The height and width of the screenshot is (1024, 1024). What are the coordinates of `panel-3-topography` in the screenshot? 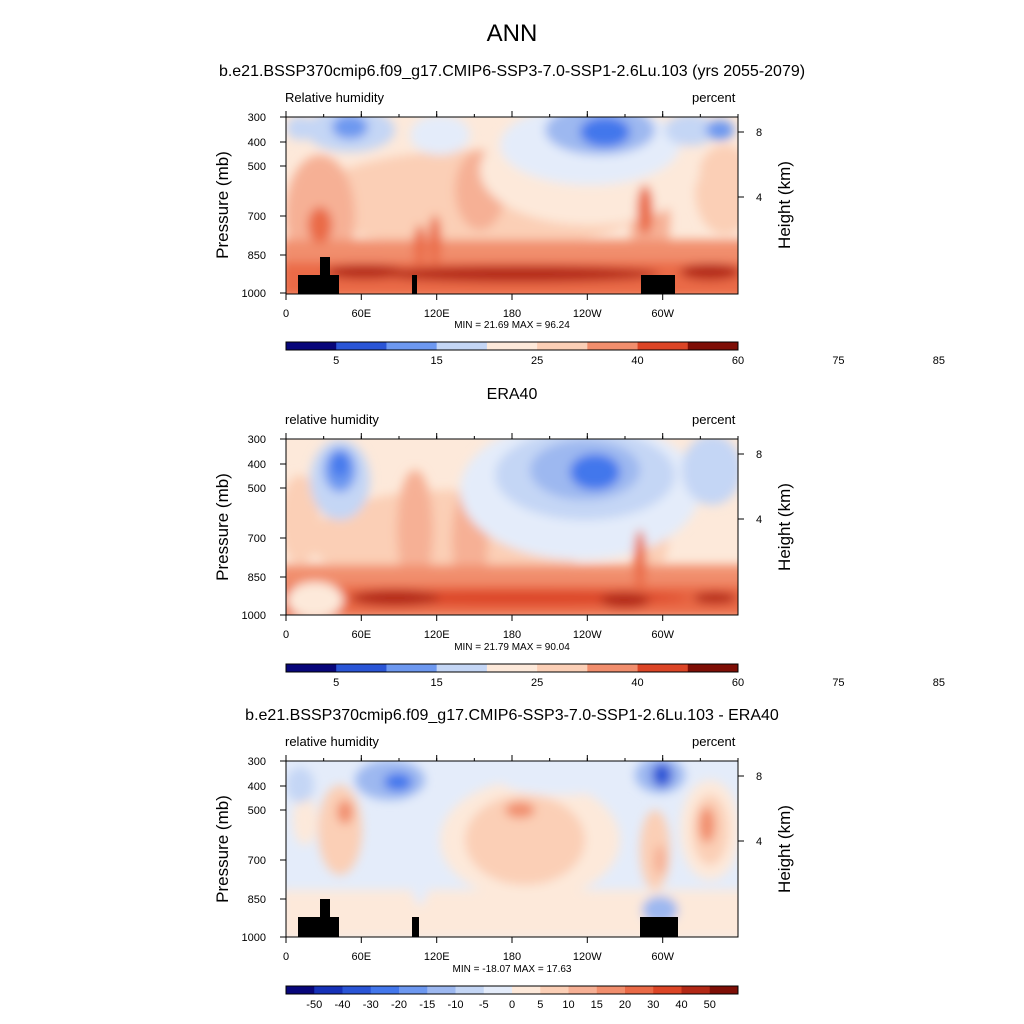 It's located at (488, 918).